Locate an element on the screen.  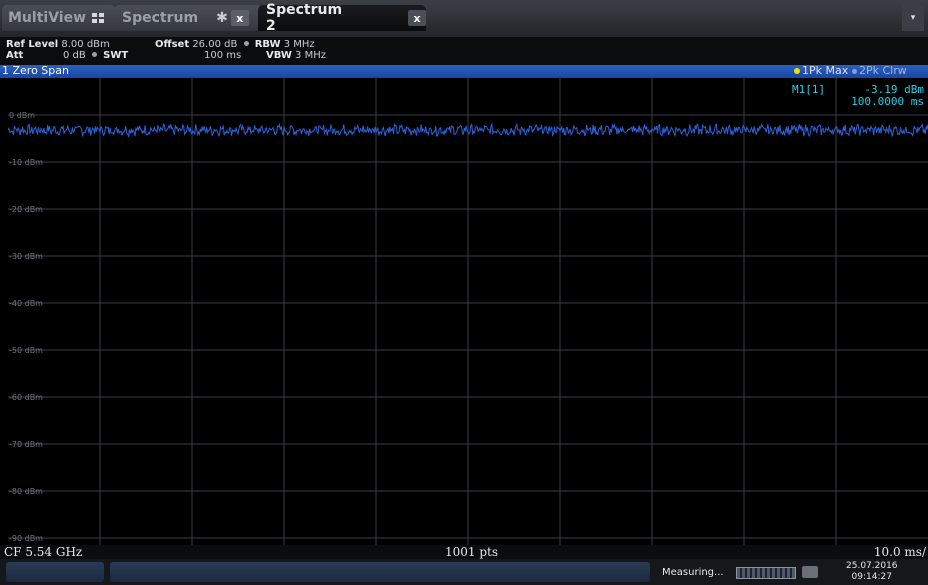
y-tick-label: -50 dBm is located at coordinates (26, 350).